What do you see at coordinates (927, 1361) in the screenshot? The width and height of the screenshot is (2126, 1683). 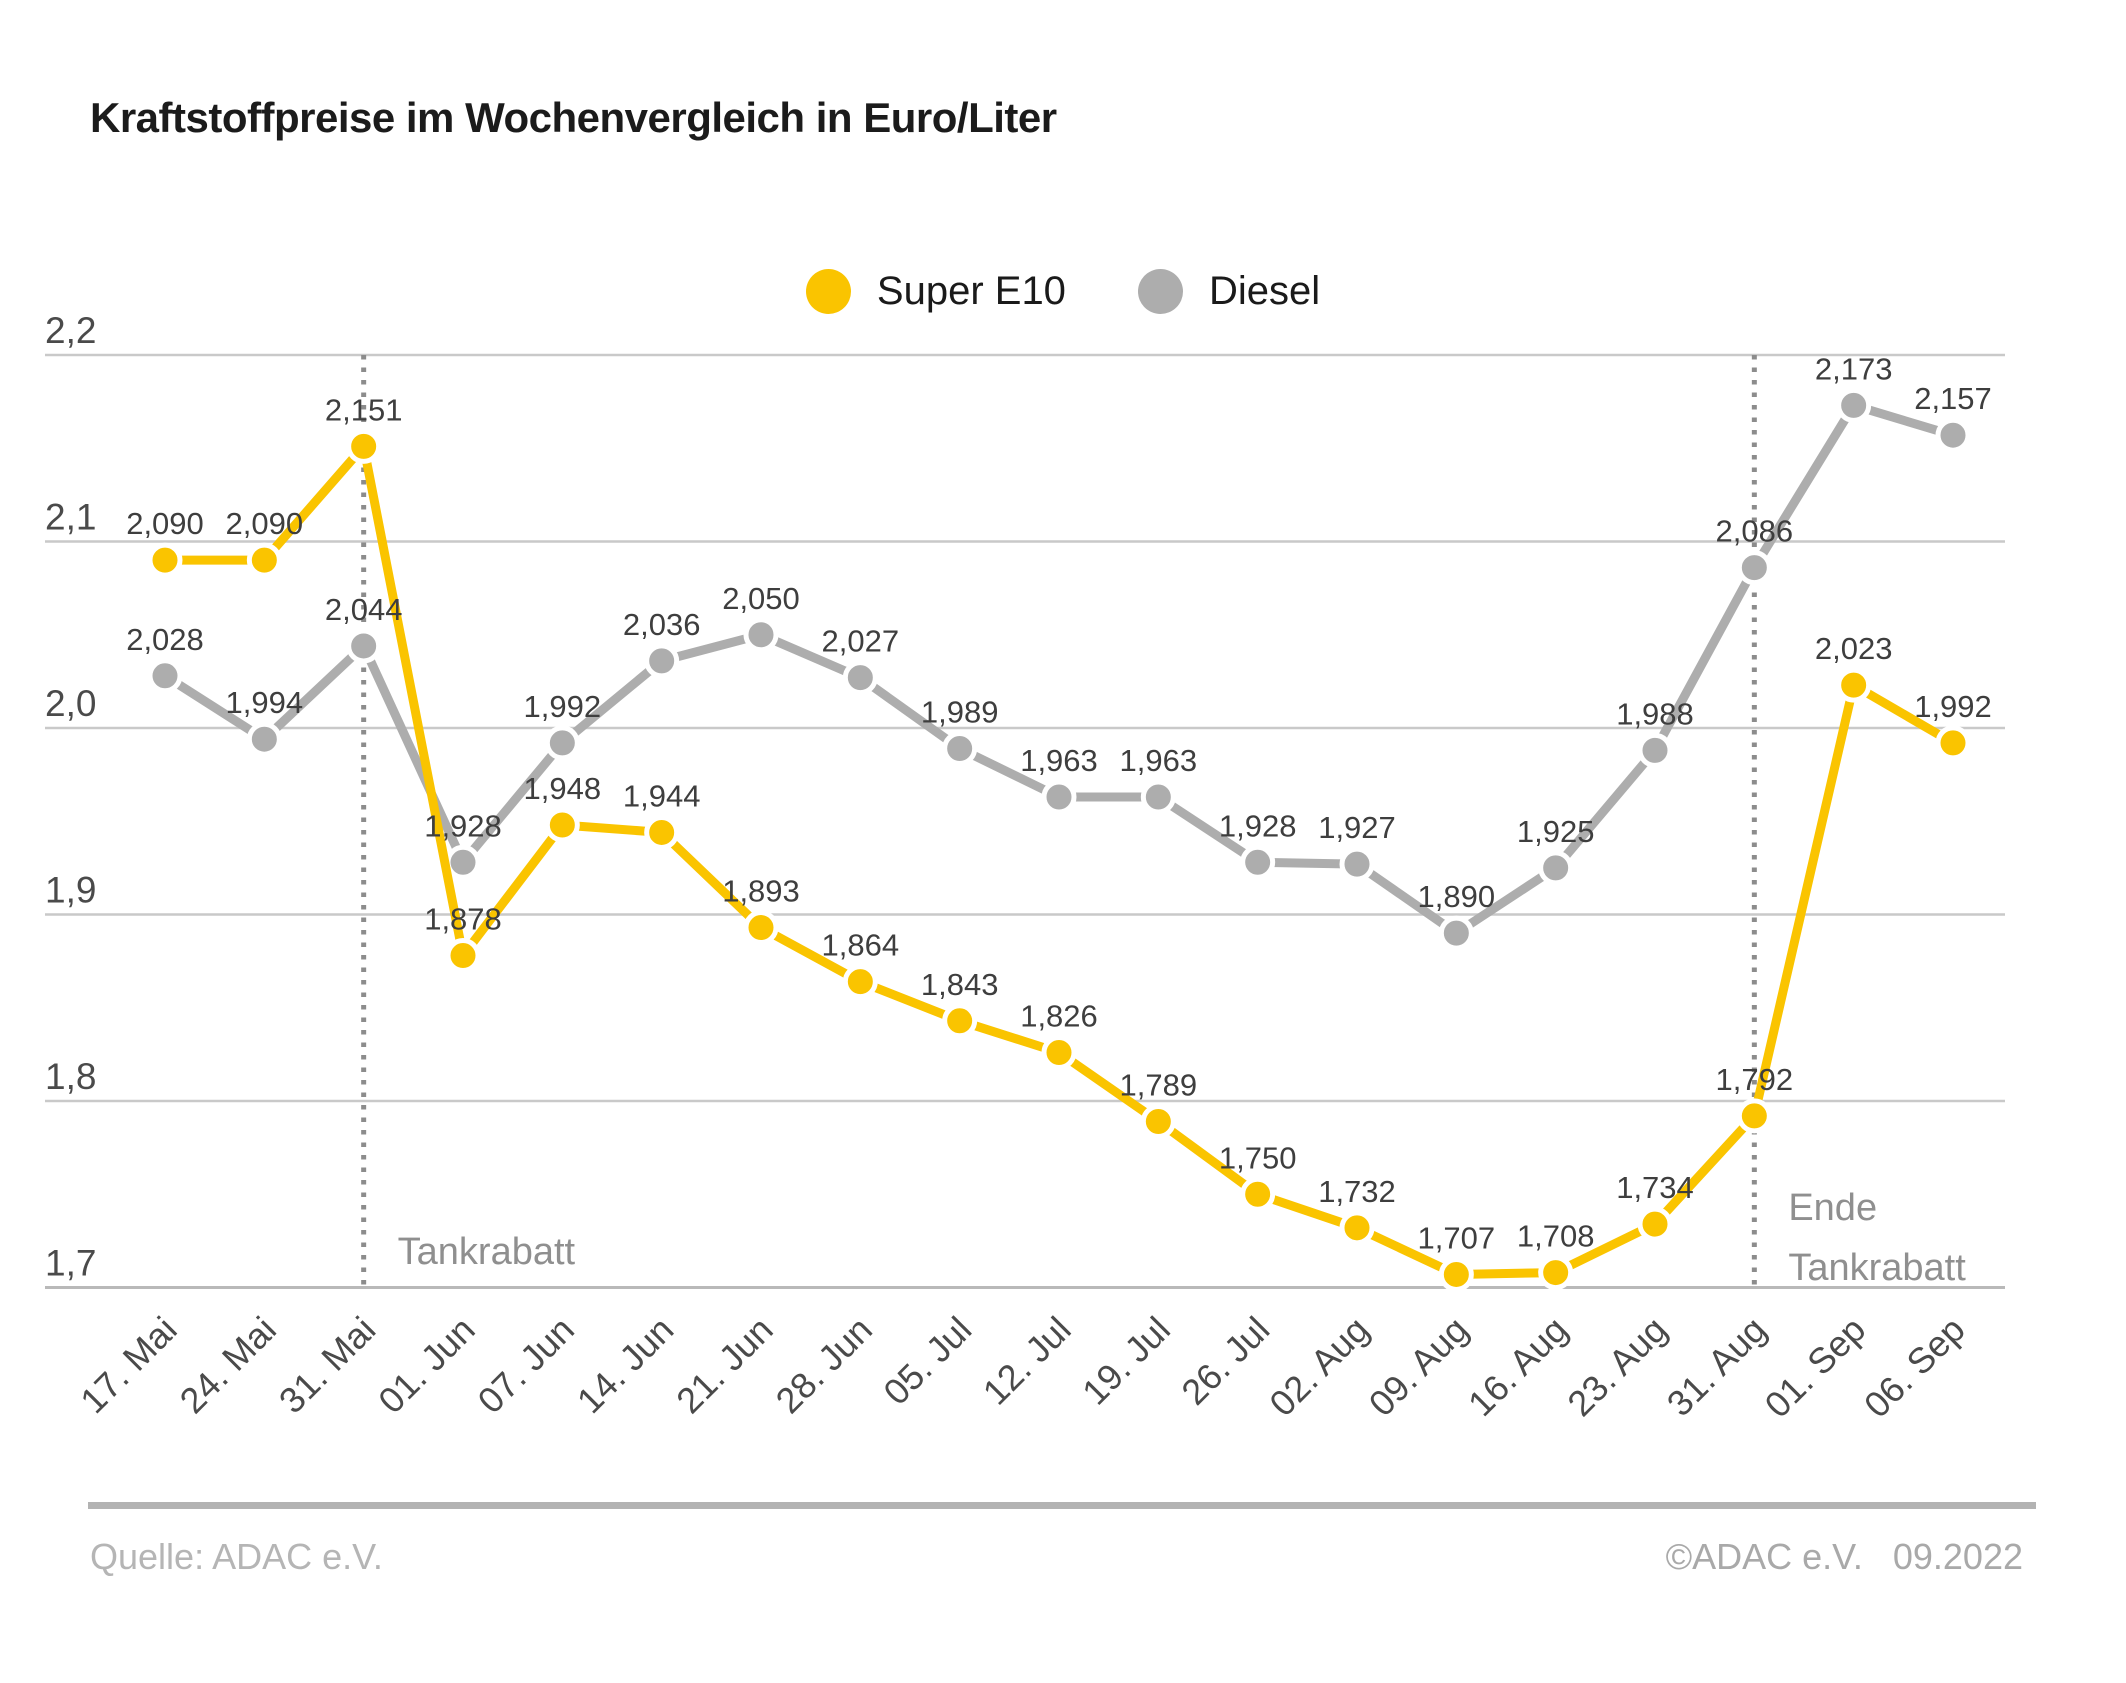 I see `x-tick-label: 05. Jul` at bounding box center [927, 1361].